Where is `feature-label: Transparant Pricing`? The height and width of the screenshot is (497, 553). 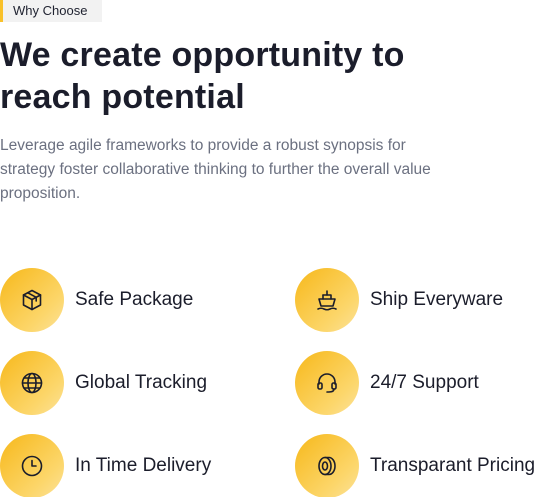
feature-label: Transparant Pricing is located at coordinates (453, 465).